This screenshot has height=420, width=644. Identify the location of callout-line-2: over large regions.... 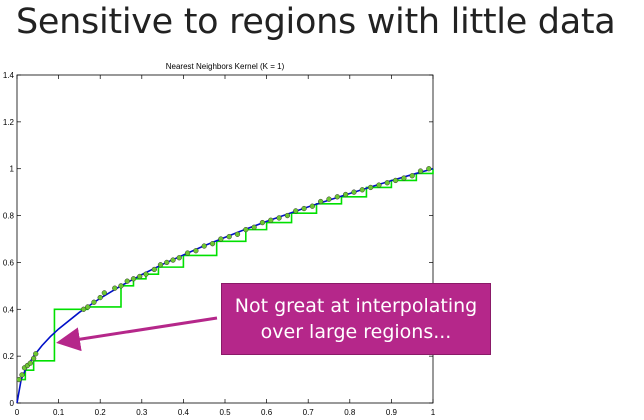
(356, 332).